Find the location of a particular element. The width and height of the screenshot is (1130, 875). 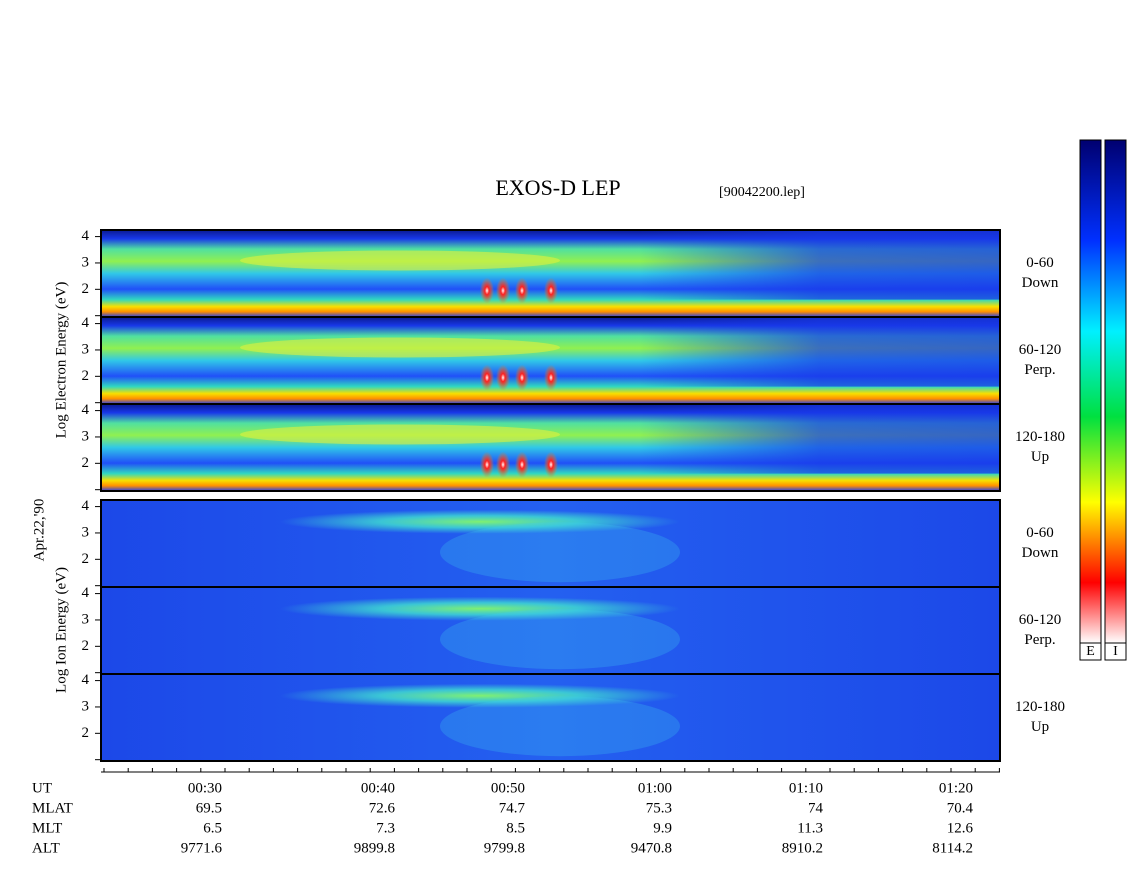

ephemeris-value: 70.4 is located at coordinates (960, 808).